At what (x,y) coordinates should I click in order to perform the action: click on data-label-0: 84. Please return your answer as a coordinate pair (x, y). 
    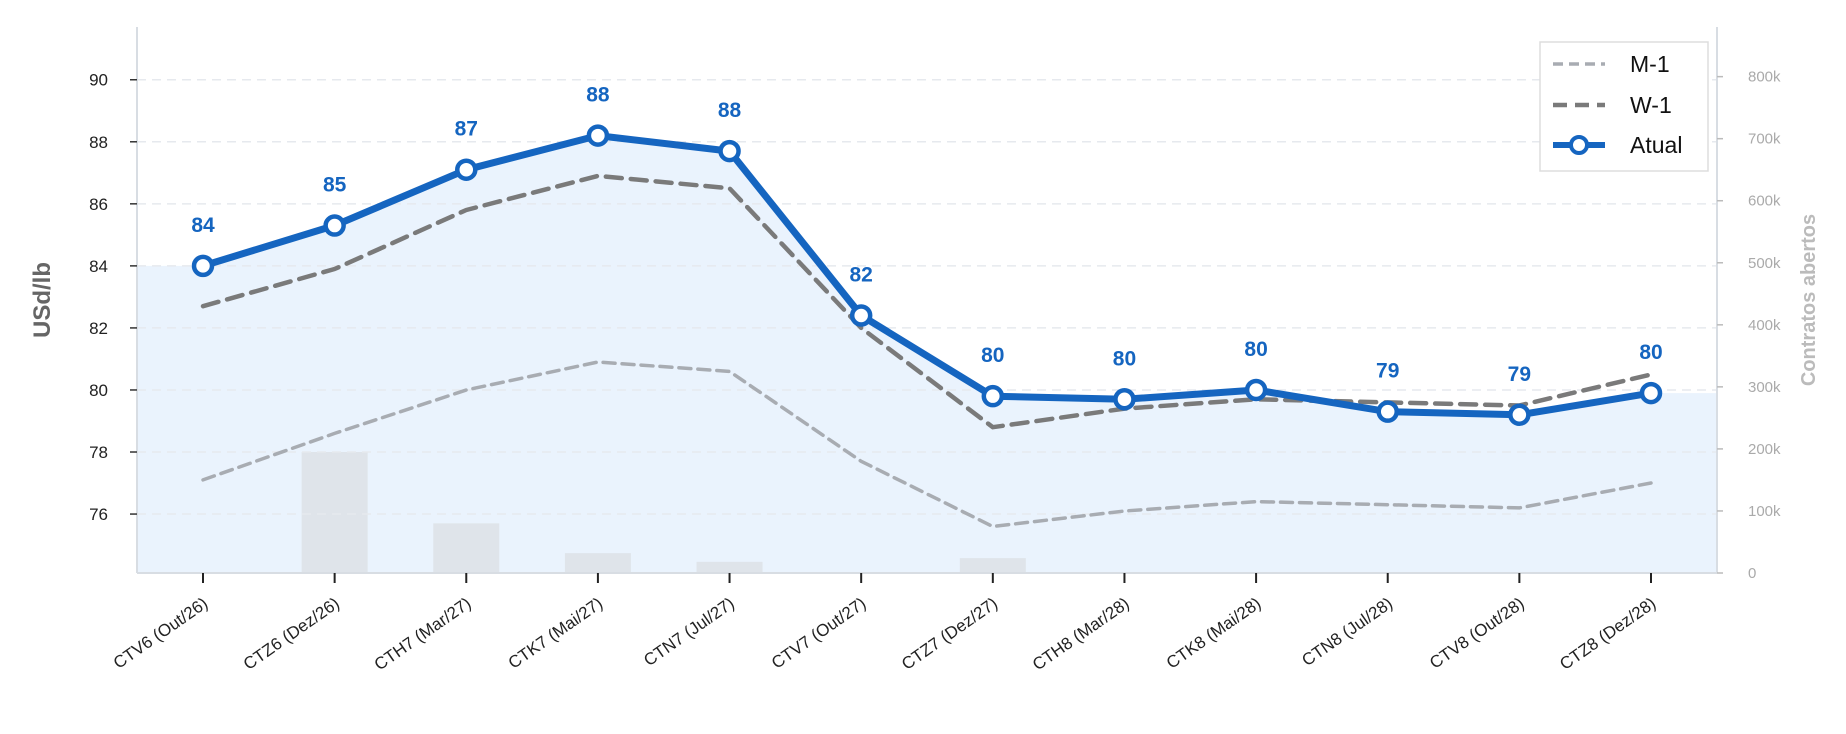
    Looking at the image, I should click on (203, 225).